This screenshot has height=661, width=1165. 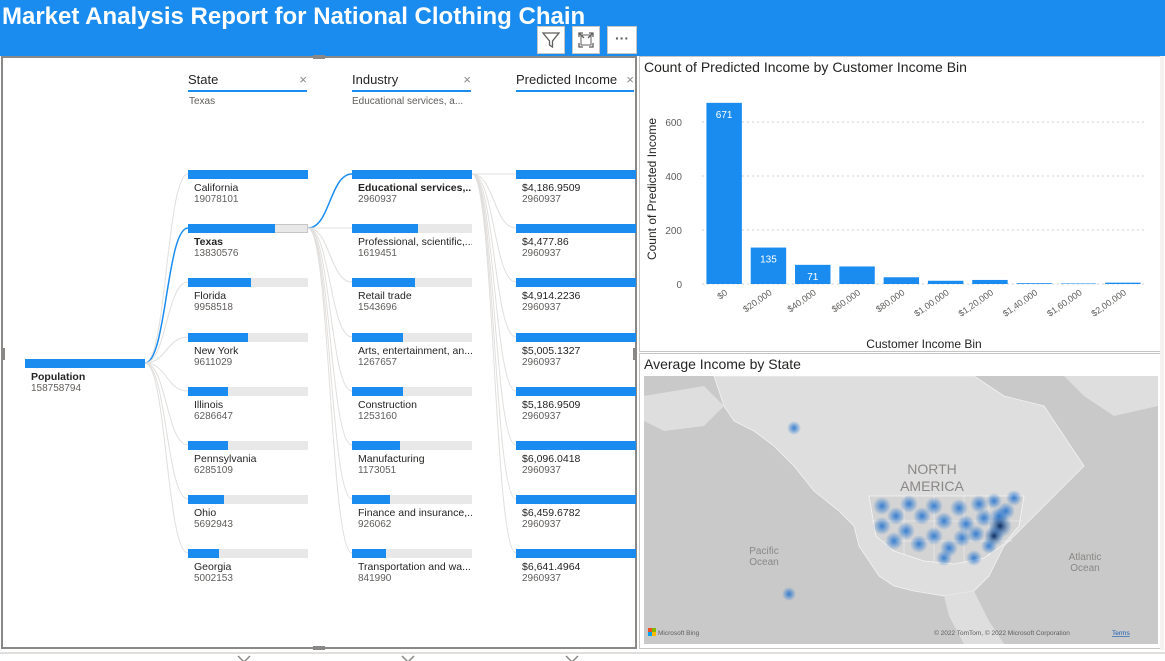 What do you see at coordinates (890, 300) in the screenshot?
I see `x-tick-label: $80,000` at bounding box center [890, 300].